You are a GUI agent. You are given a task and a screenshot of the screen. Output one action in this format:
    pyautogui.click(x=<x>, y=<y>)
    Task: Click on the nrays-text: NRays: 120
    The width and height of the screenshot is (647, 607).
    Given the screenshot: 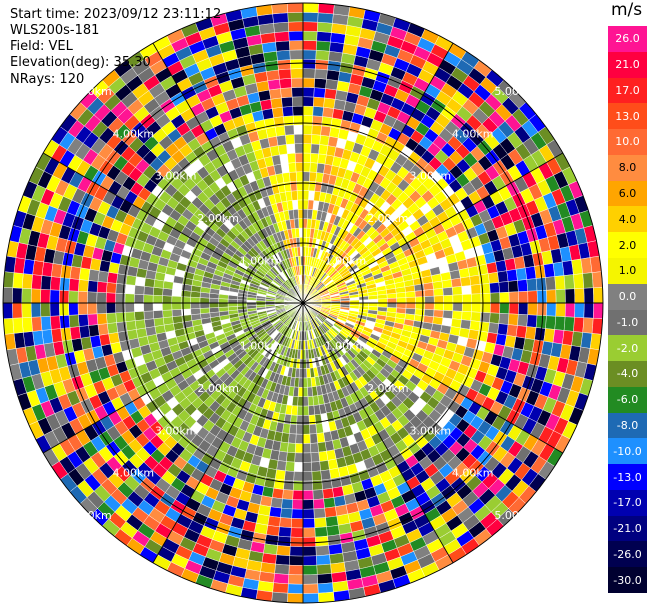 What is the action you would take?
    pyautogui.click(x=47, y=79)
    